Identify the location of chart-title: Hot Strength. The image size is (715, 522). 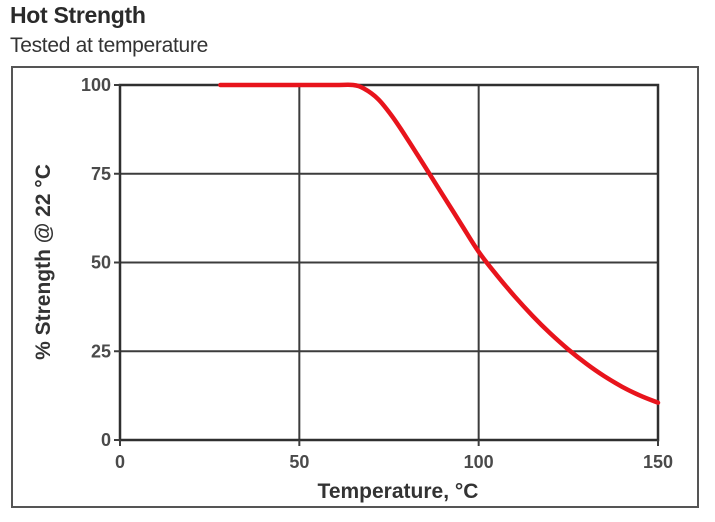
(78, 15).